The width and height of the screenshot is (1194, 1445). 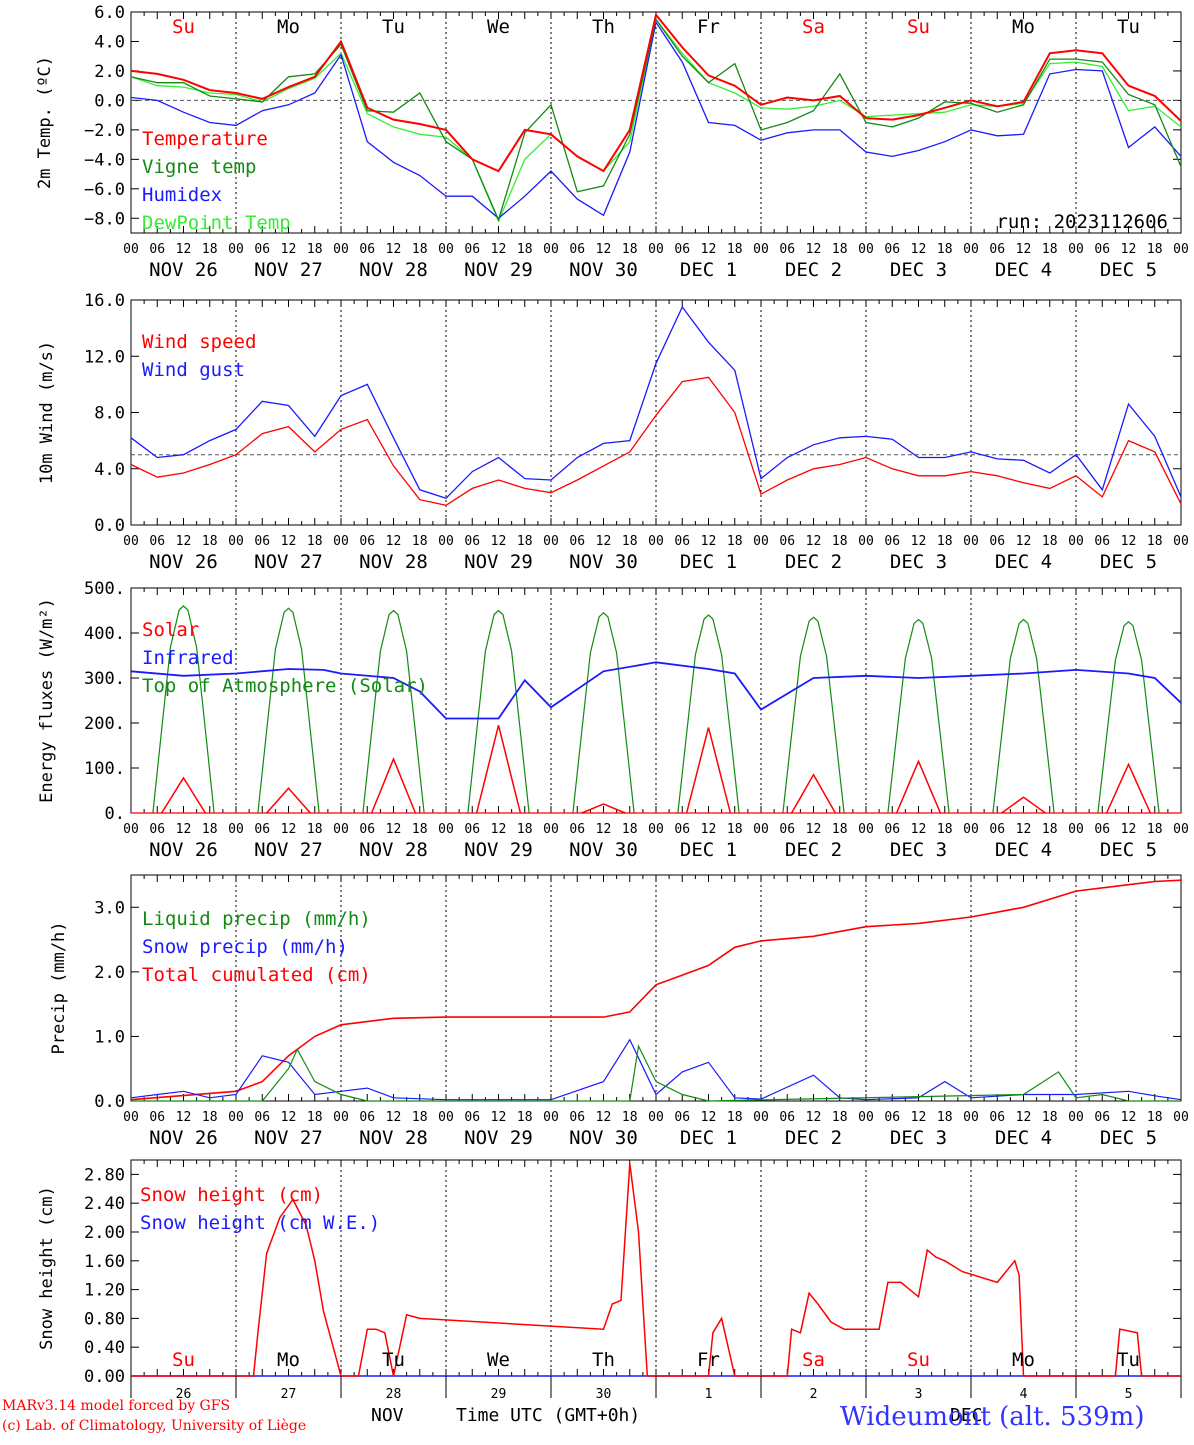 I want to click on series-liquid-precip-mm-h-, so click(x=656, y=1073).